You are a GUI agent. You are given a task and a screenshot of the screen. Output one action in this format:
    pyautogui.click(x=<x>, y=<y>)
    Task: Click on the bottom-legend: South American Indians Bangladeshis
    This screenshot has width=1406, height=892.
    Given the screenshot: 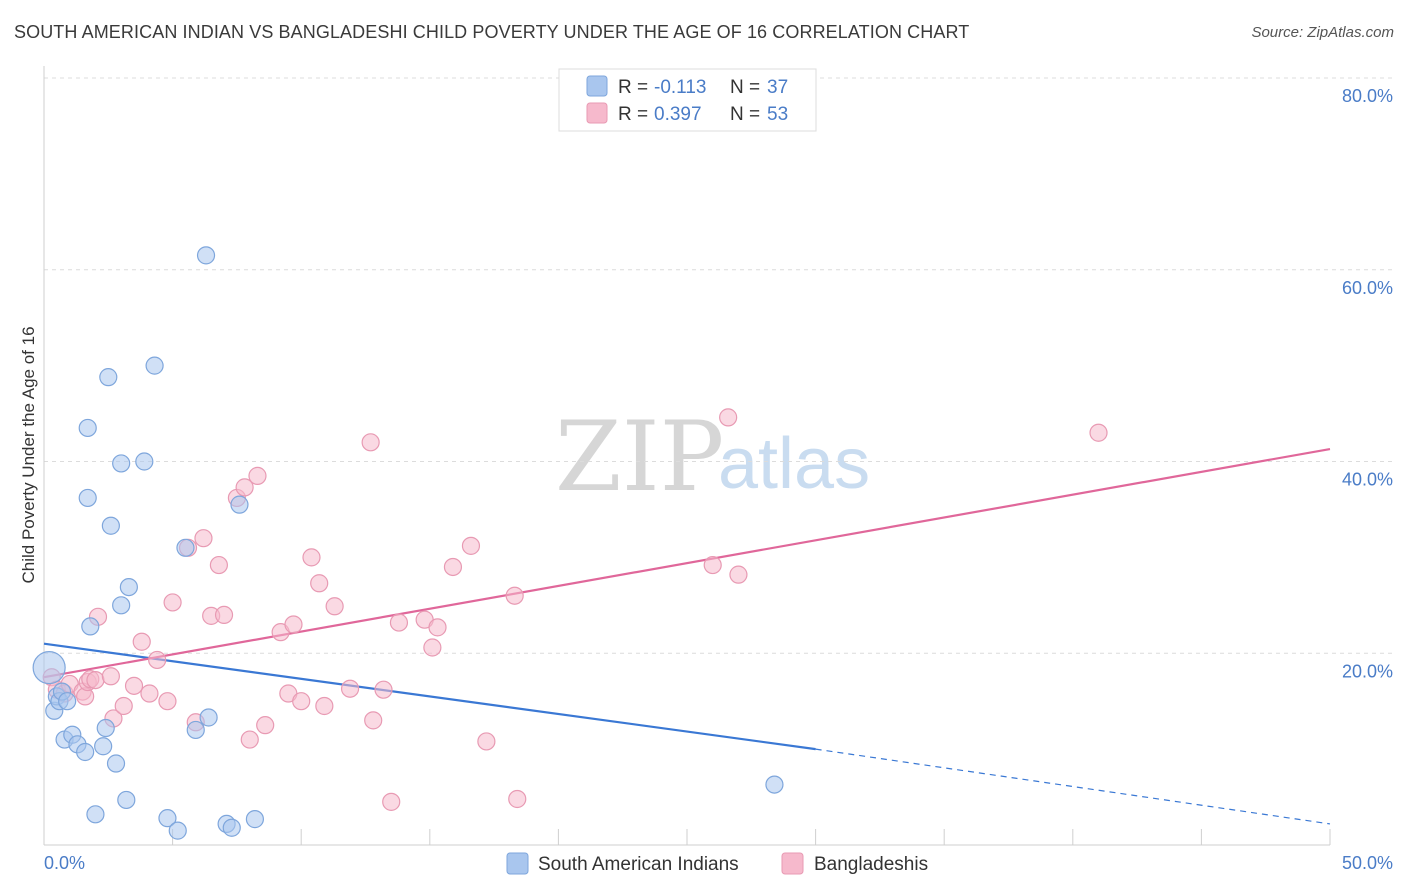 What is the action you would take?
    pyautogui.click(x=717, y=863)
    